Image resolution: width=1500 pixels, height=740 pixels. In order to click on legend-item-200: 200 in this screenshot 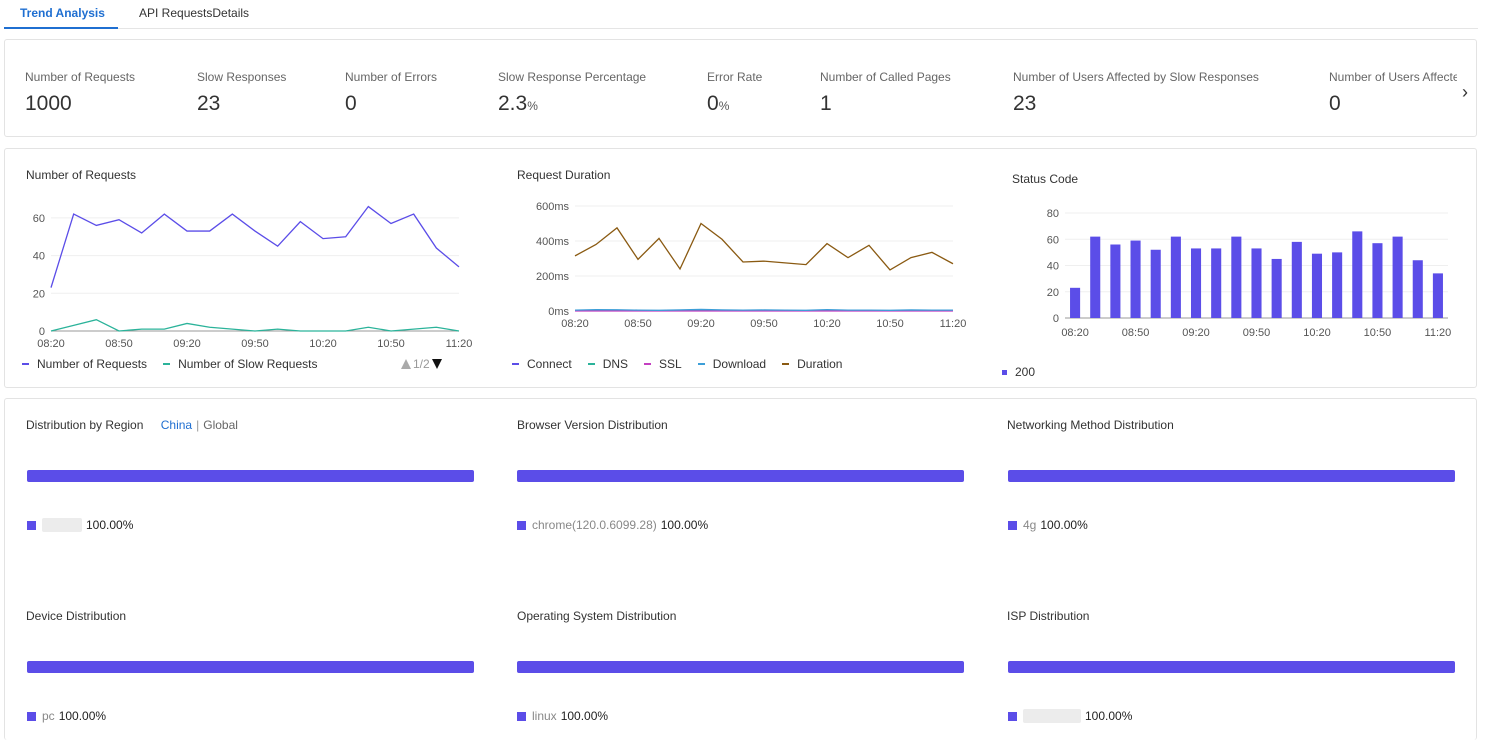, I will do `click(1018, 372)`.